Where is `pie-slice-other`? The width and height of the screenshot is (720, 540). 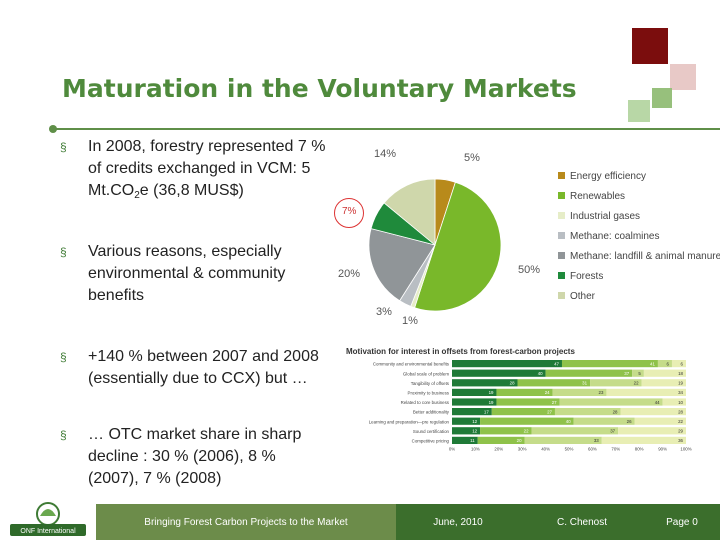
pie-slice-other is located at coordinates (409, 212).